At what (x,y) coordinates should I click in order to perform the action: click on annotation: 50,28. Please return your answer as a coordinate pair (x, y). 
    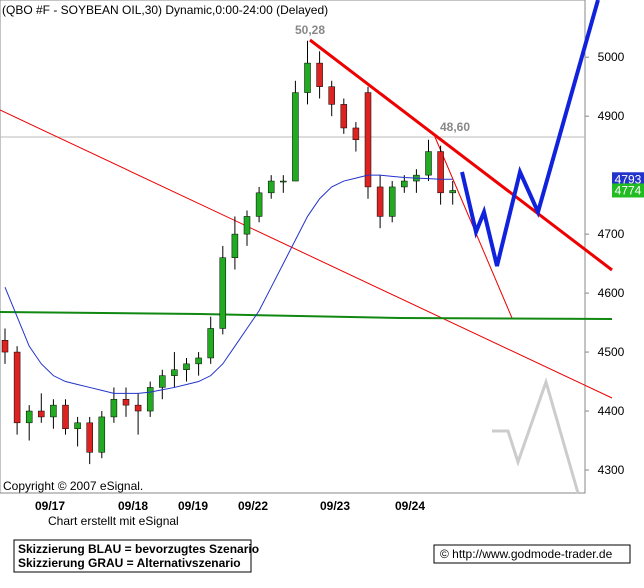
    Looking at the image, I should click on (310, 30).